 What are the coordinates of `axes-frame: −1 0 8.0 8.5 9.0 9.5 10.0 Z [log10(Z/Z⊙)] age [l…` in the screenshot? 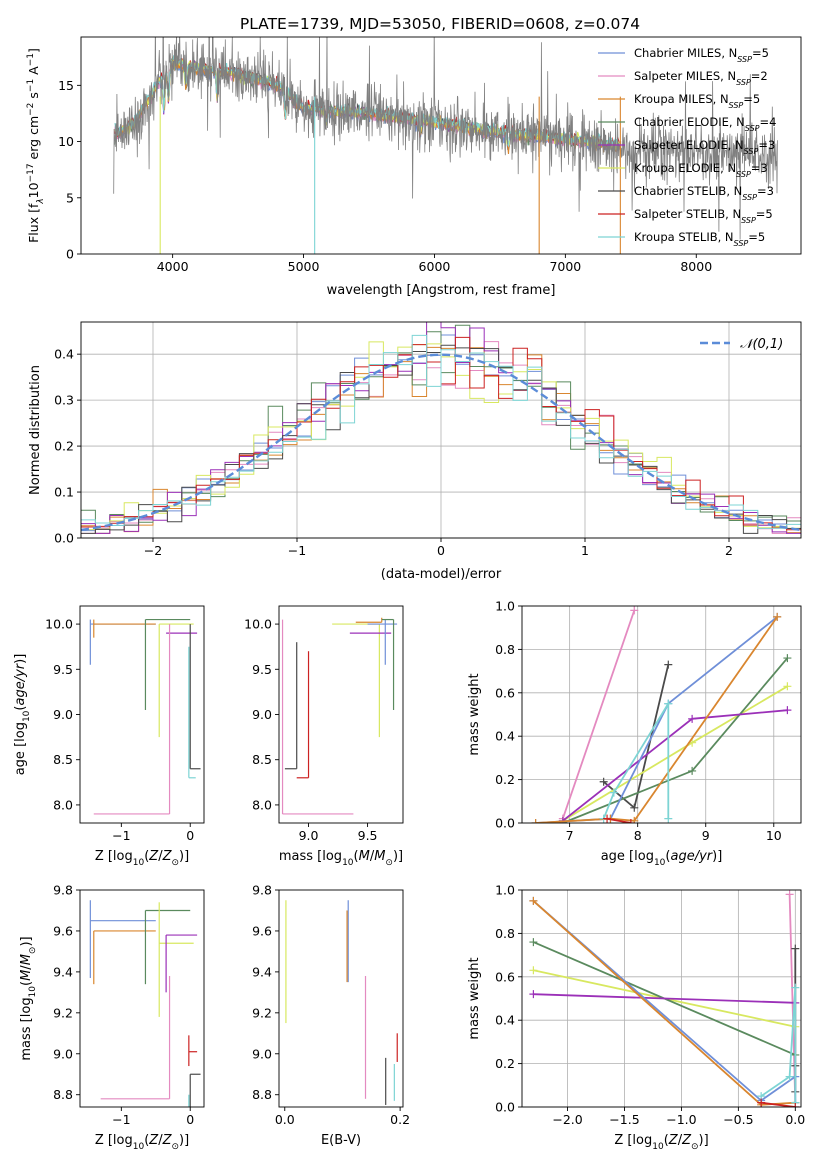 It's located at (109, 736).